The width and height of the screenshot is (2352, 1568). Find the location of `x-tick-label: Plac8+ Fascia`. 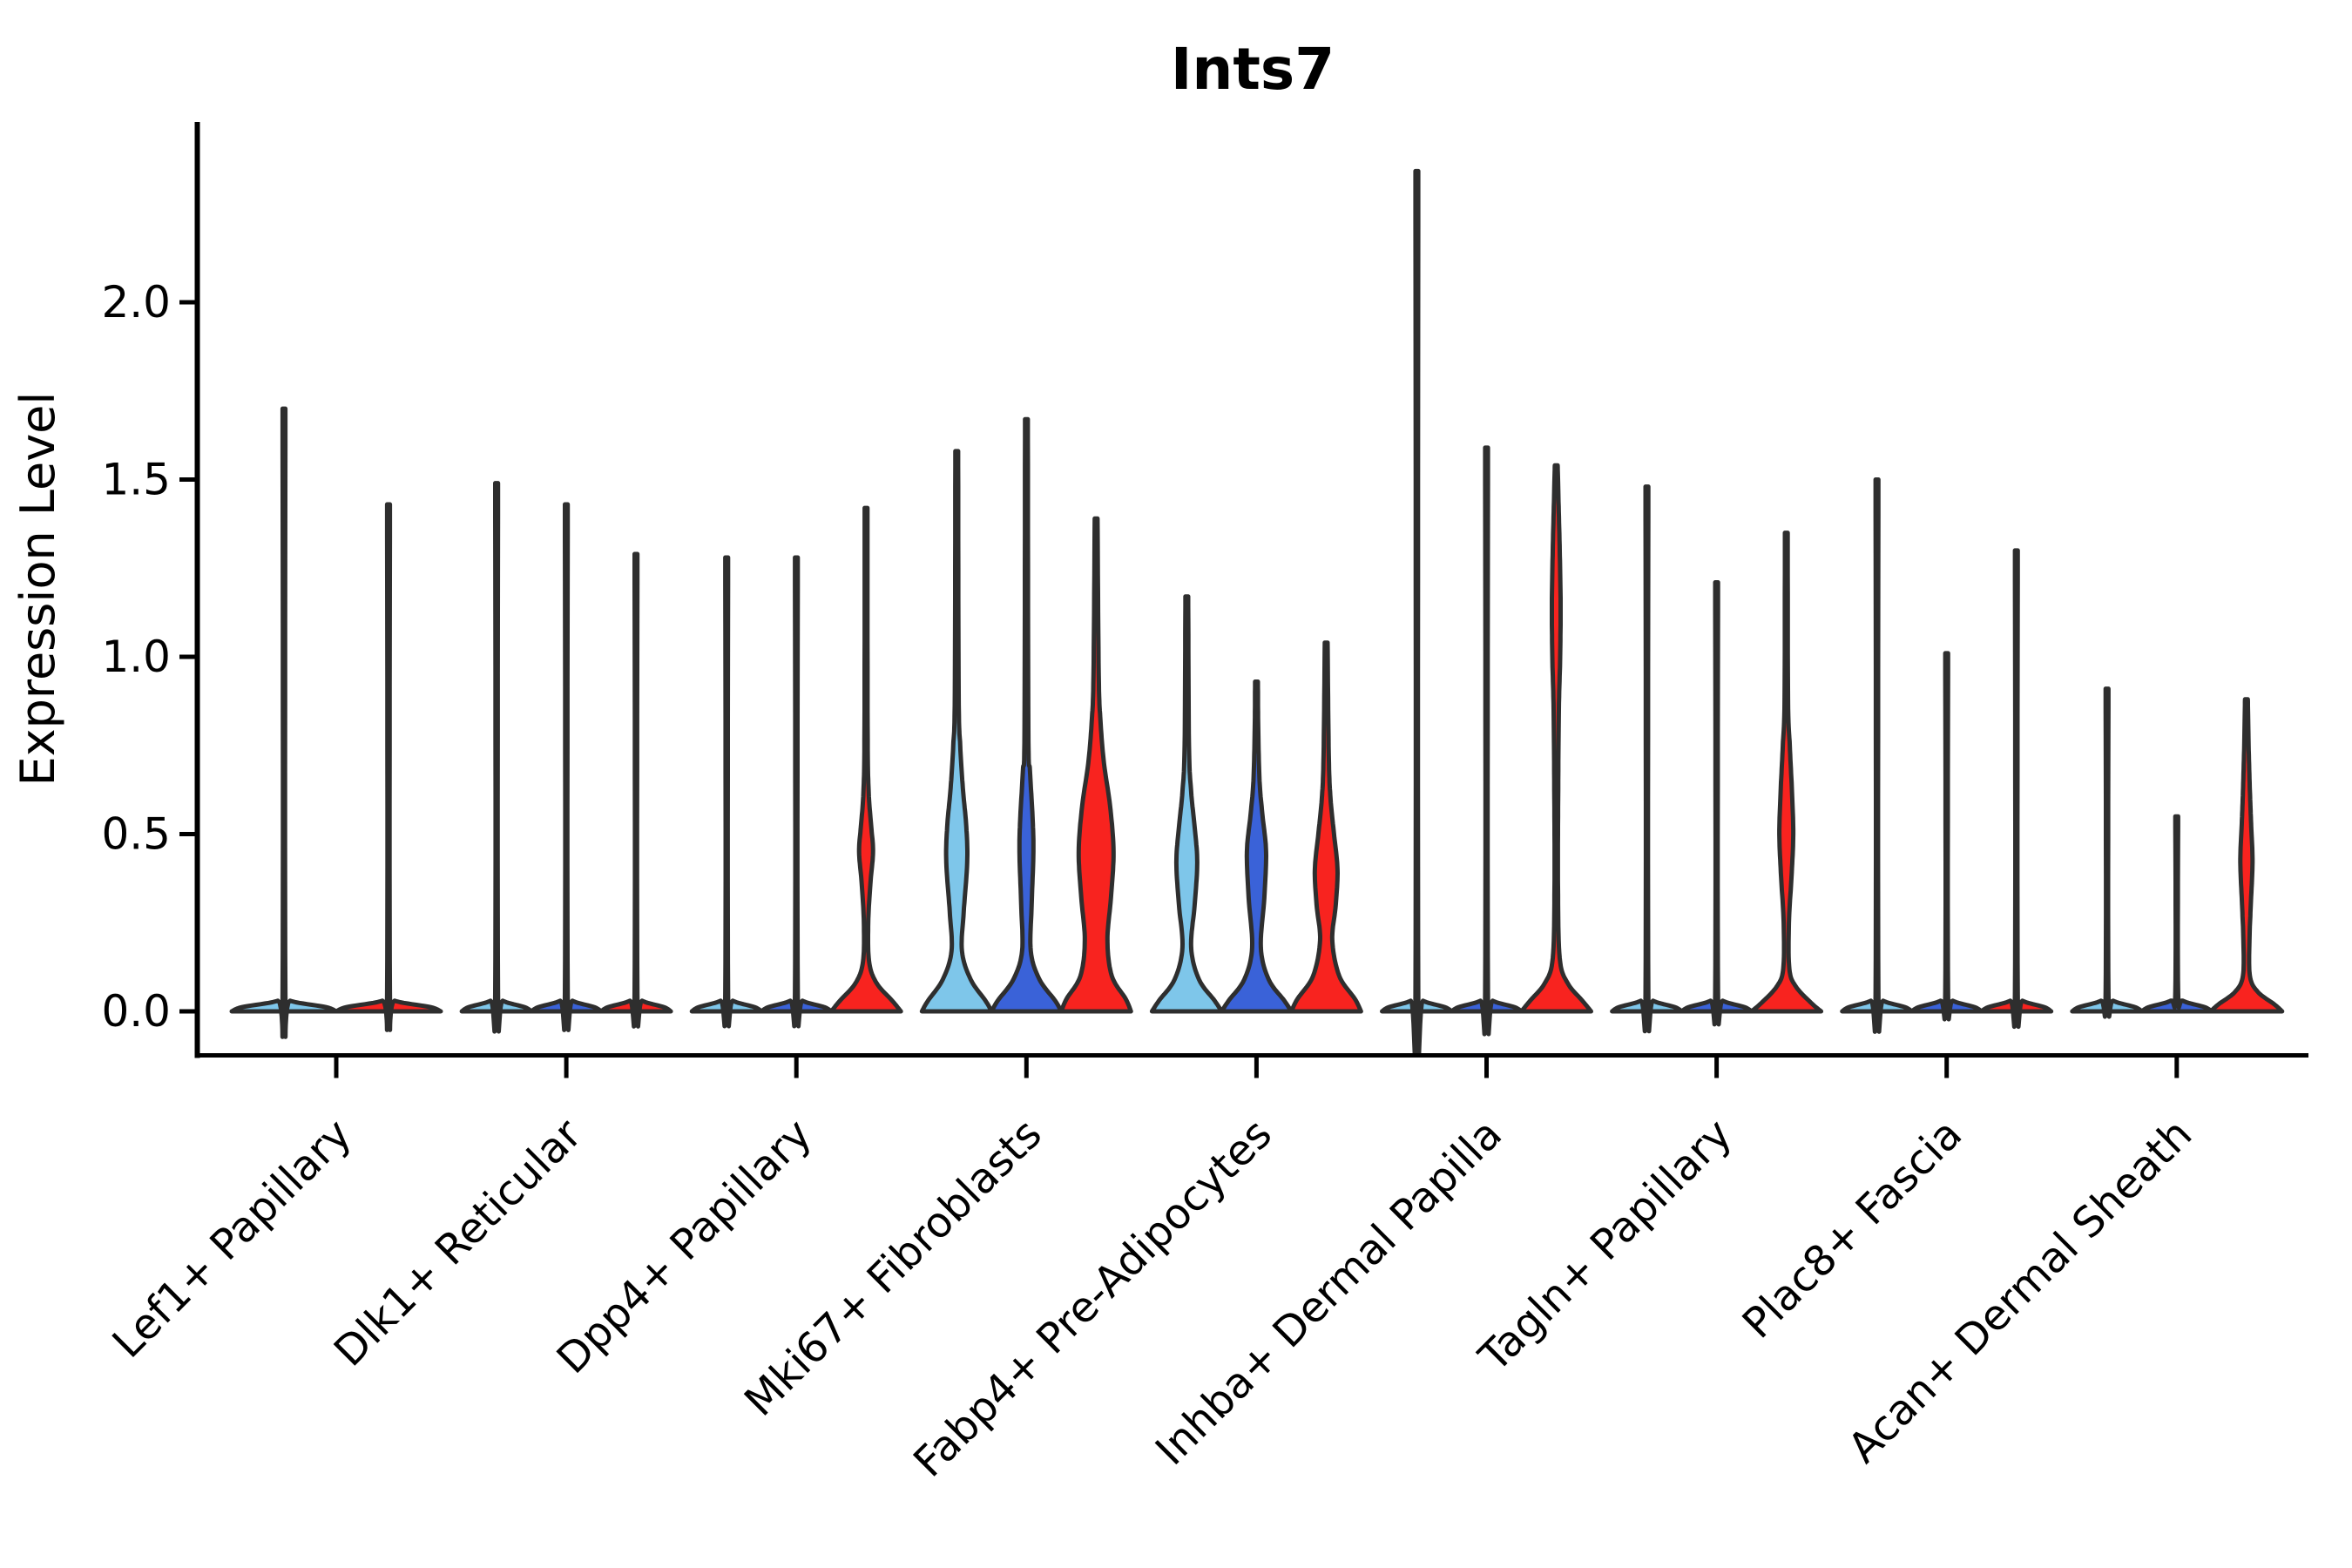

x-tick-label: Plac8+ Fascia is located at coordinates (1853, 1229).